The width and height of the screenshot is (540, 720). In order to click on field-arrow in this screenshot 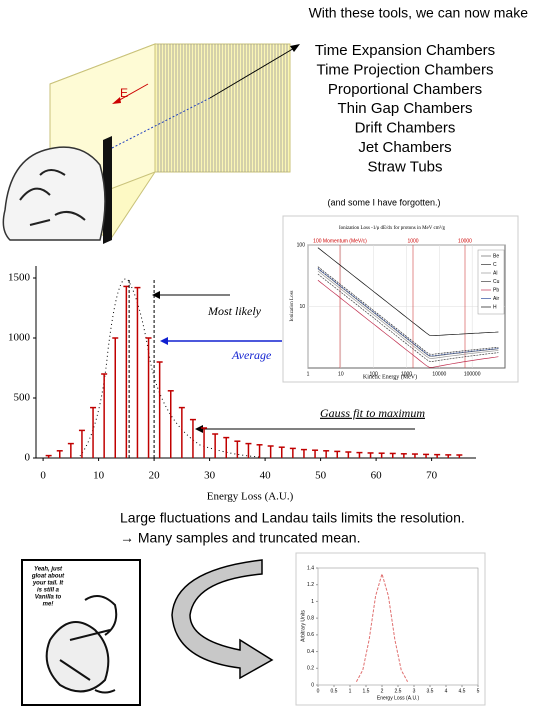, I will do `click(132, 93)`.